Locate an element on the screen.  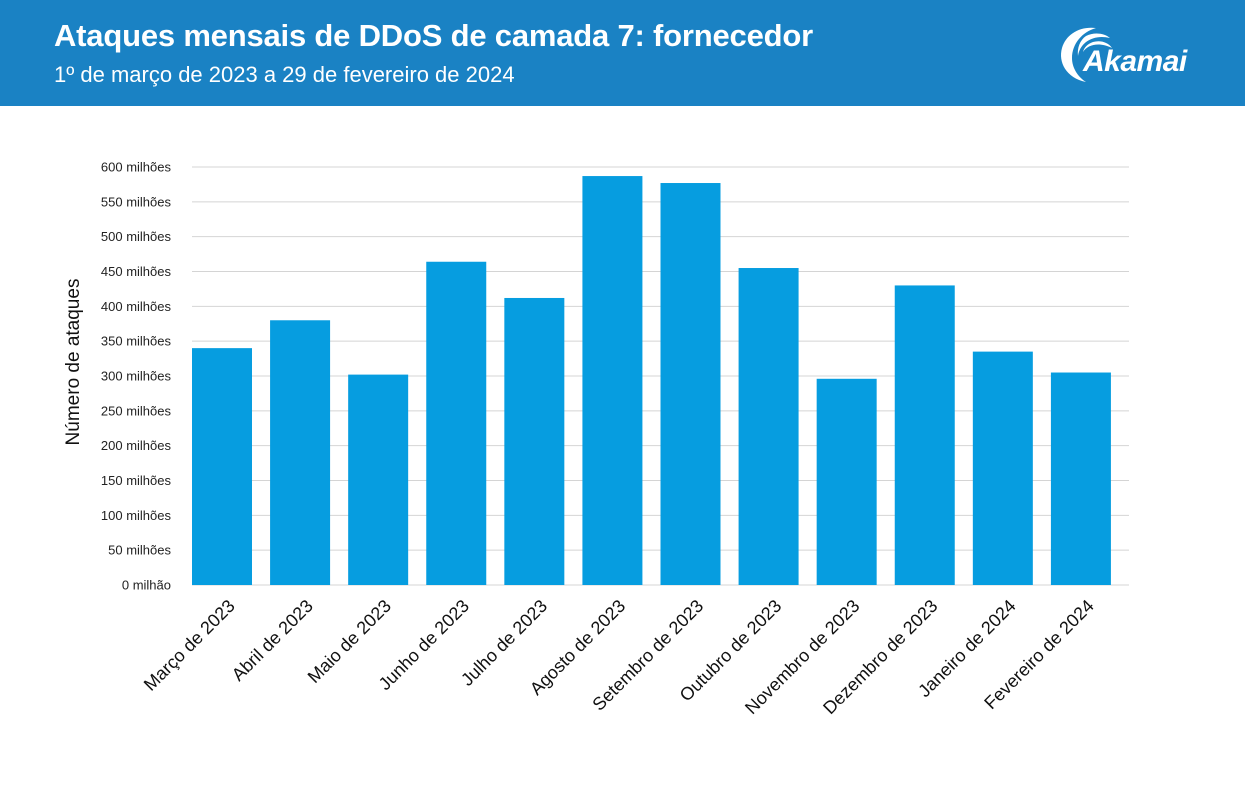
y-tick-label: 550 milhões is located at coordinates (136, 201).